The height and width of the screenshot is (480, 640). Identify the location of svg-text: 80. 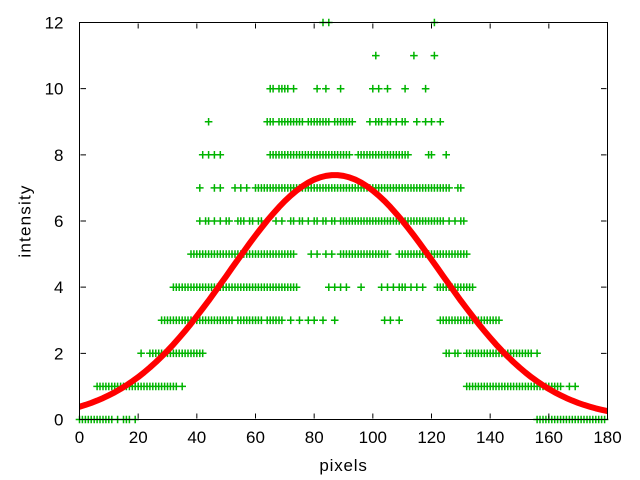
(314, 437).